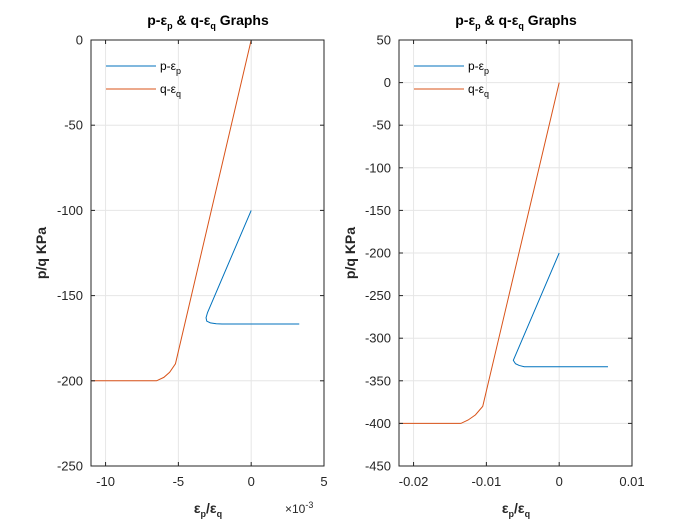 The height and width of the screenshot is (525, 700). Describe the element at coordinates (41, 253) in the screenshot. I see `chart-left-ylabel: p/q KPa` at that location.